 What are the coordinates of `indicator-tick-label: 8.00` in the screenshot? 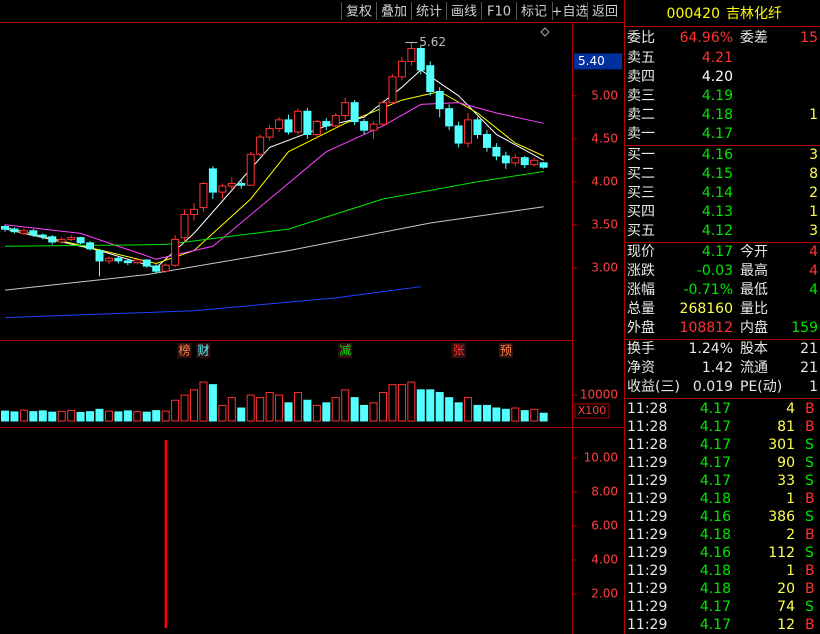 It's located at (604, 491).